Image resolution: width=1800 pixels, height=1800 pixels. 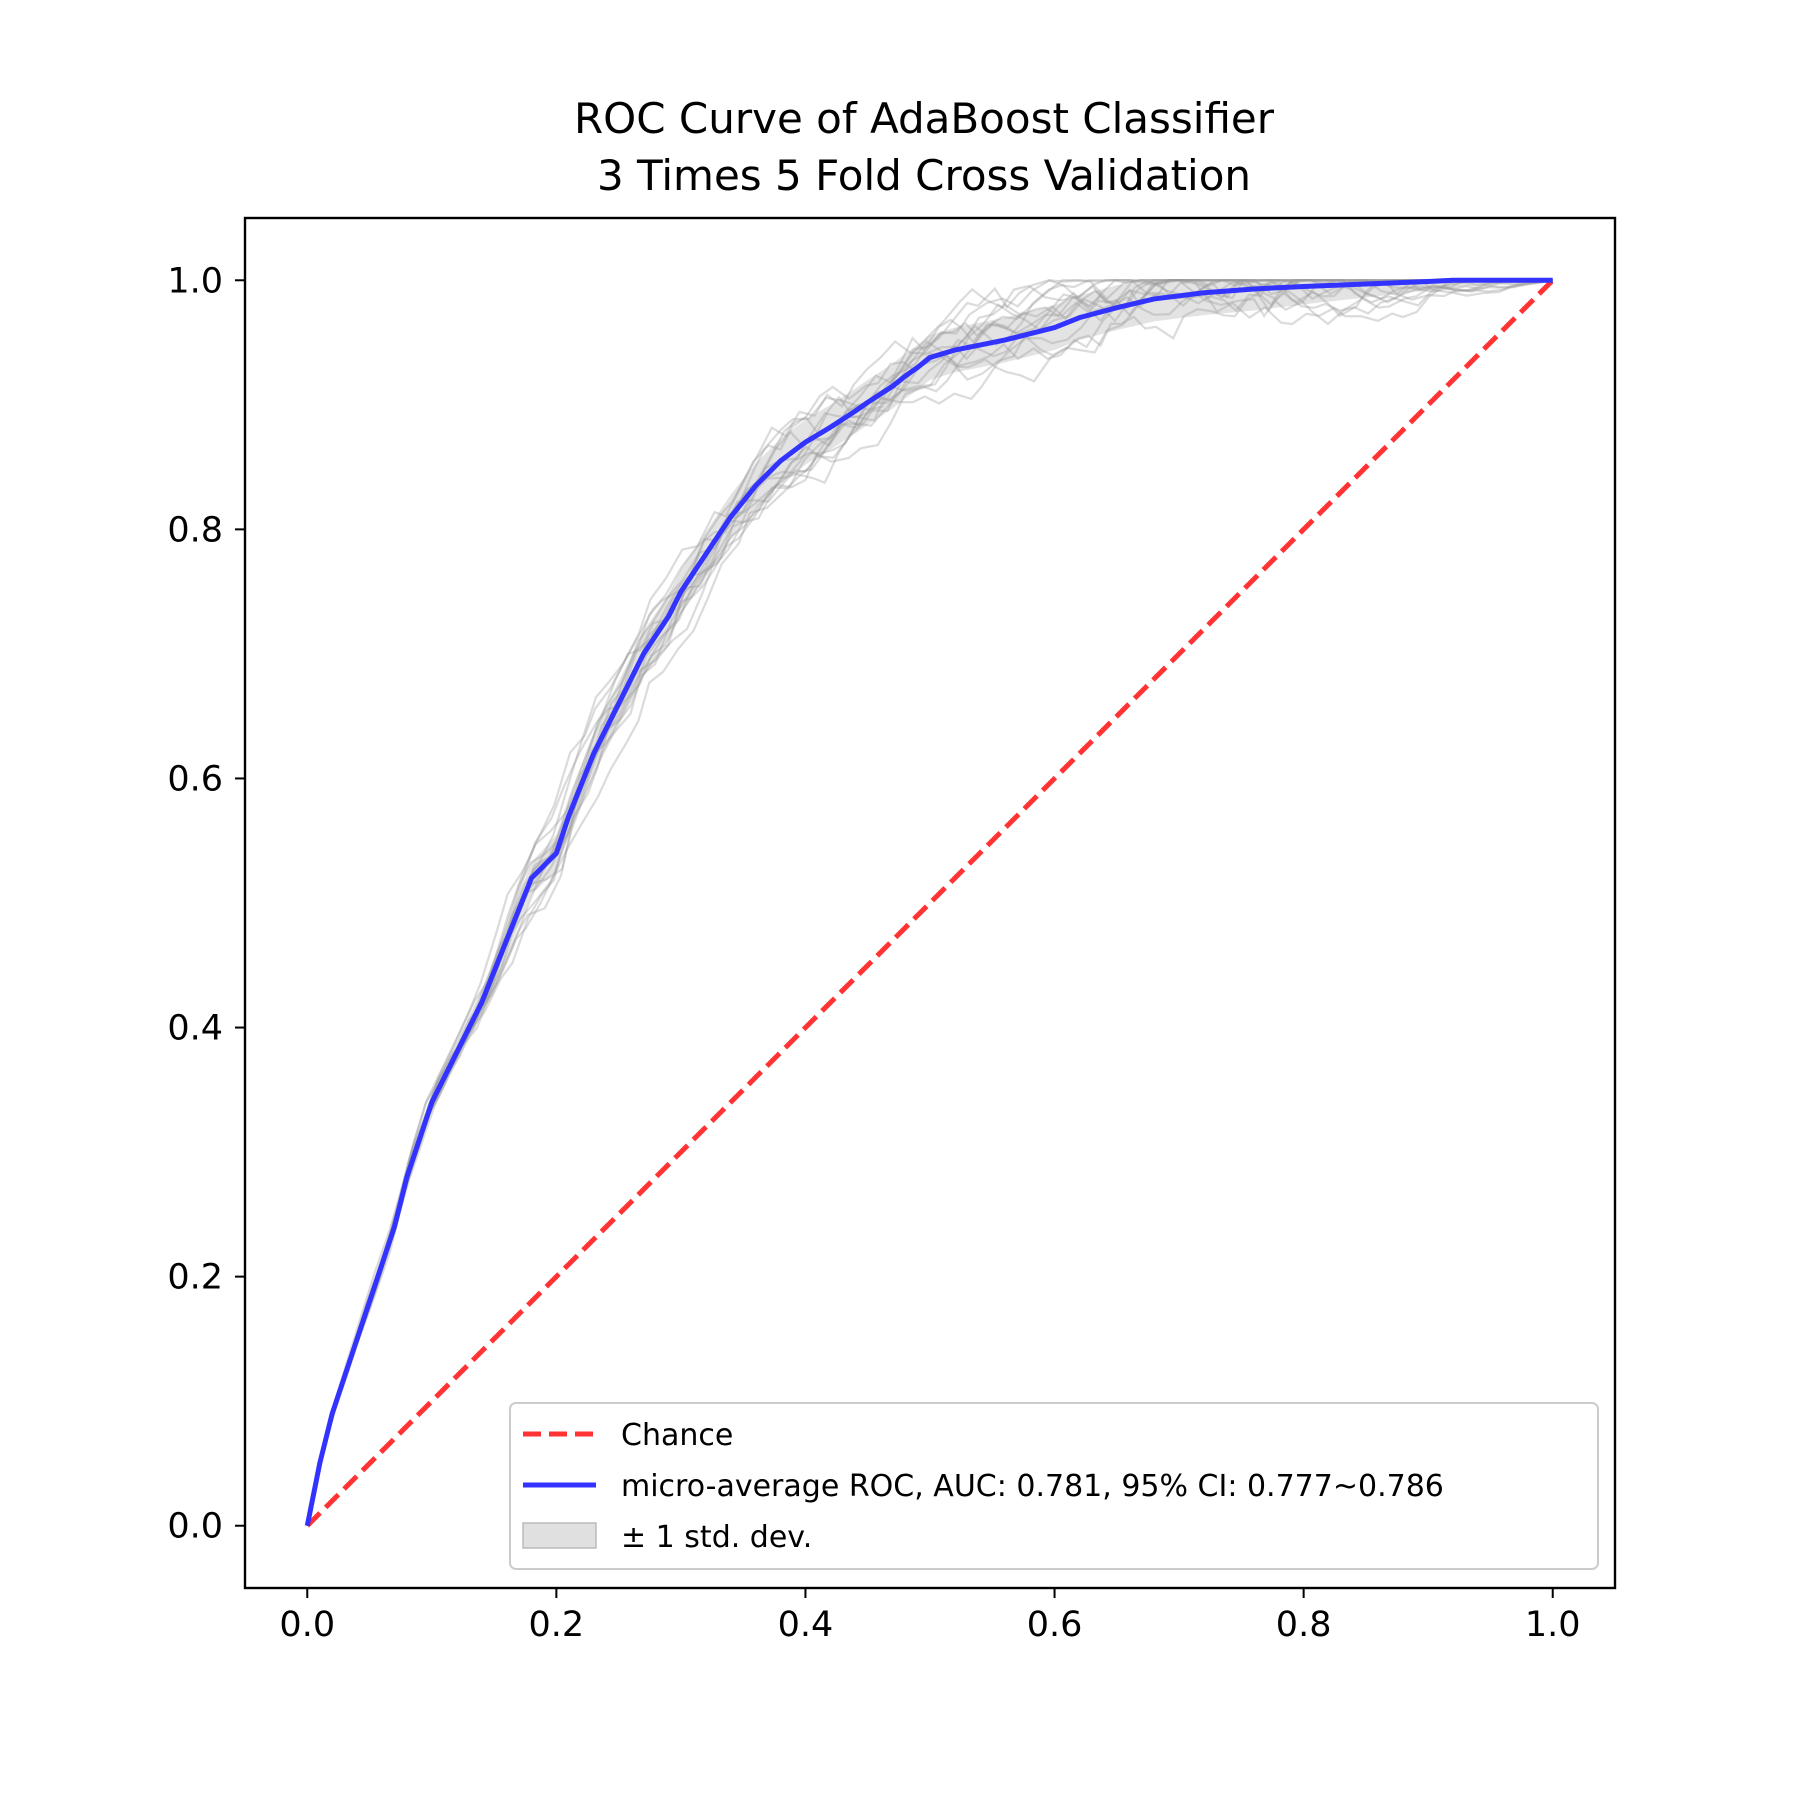 I want to click on x-tick-label: 0.8, so click(x=1304, y=1625).